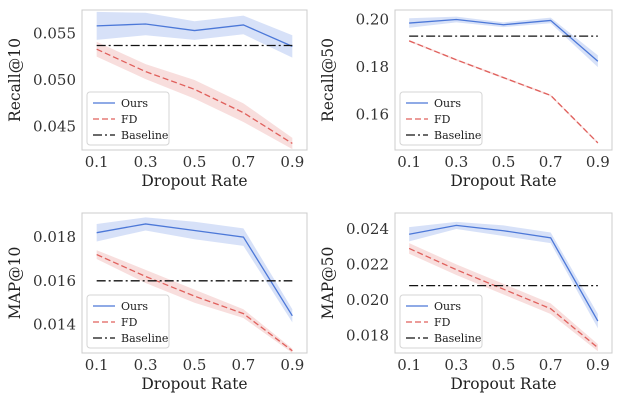 This screenshot has height=397, width=618. I want to click on y-tick-label: 0.022, so click(367, 264).